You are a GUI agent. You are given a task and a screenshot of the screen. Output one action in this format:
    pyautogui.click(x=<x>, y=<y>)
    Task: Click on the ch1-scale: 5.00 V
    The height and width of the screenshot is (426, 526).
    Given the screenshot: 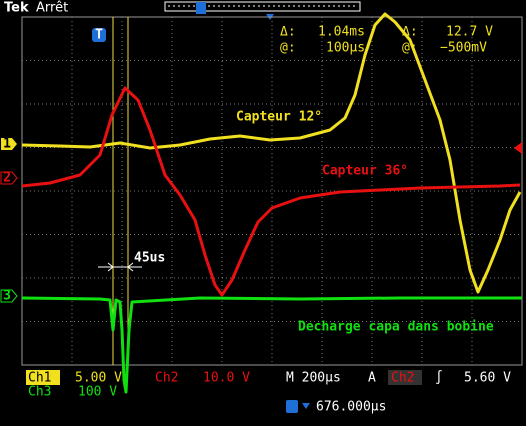 What is the action you would take?
    pyautogui.click(x=98, y=378)
    